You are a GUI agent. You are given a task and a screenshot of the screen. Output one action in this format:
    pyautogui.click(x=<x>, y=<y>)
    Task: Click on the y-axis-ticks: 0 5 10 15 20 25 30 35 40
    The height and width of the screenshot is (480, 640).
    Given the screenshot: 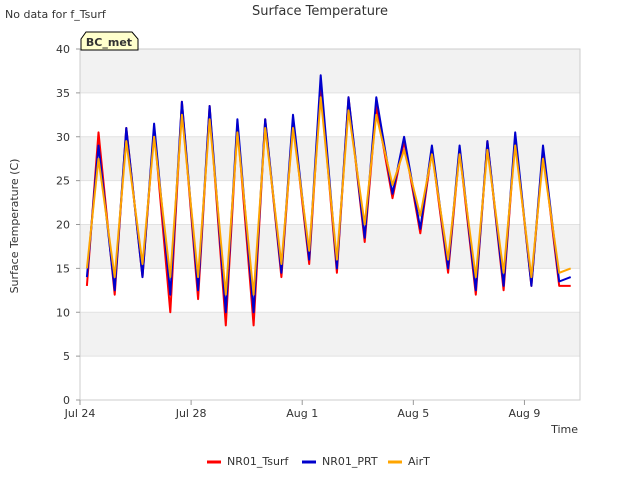 What is the action you would take?
    pyautogui.click(x=68, y=225)
    